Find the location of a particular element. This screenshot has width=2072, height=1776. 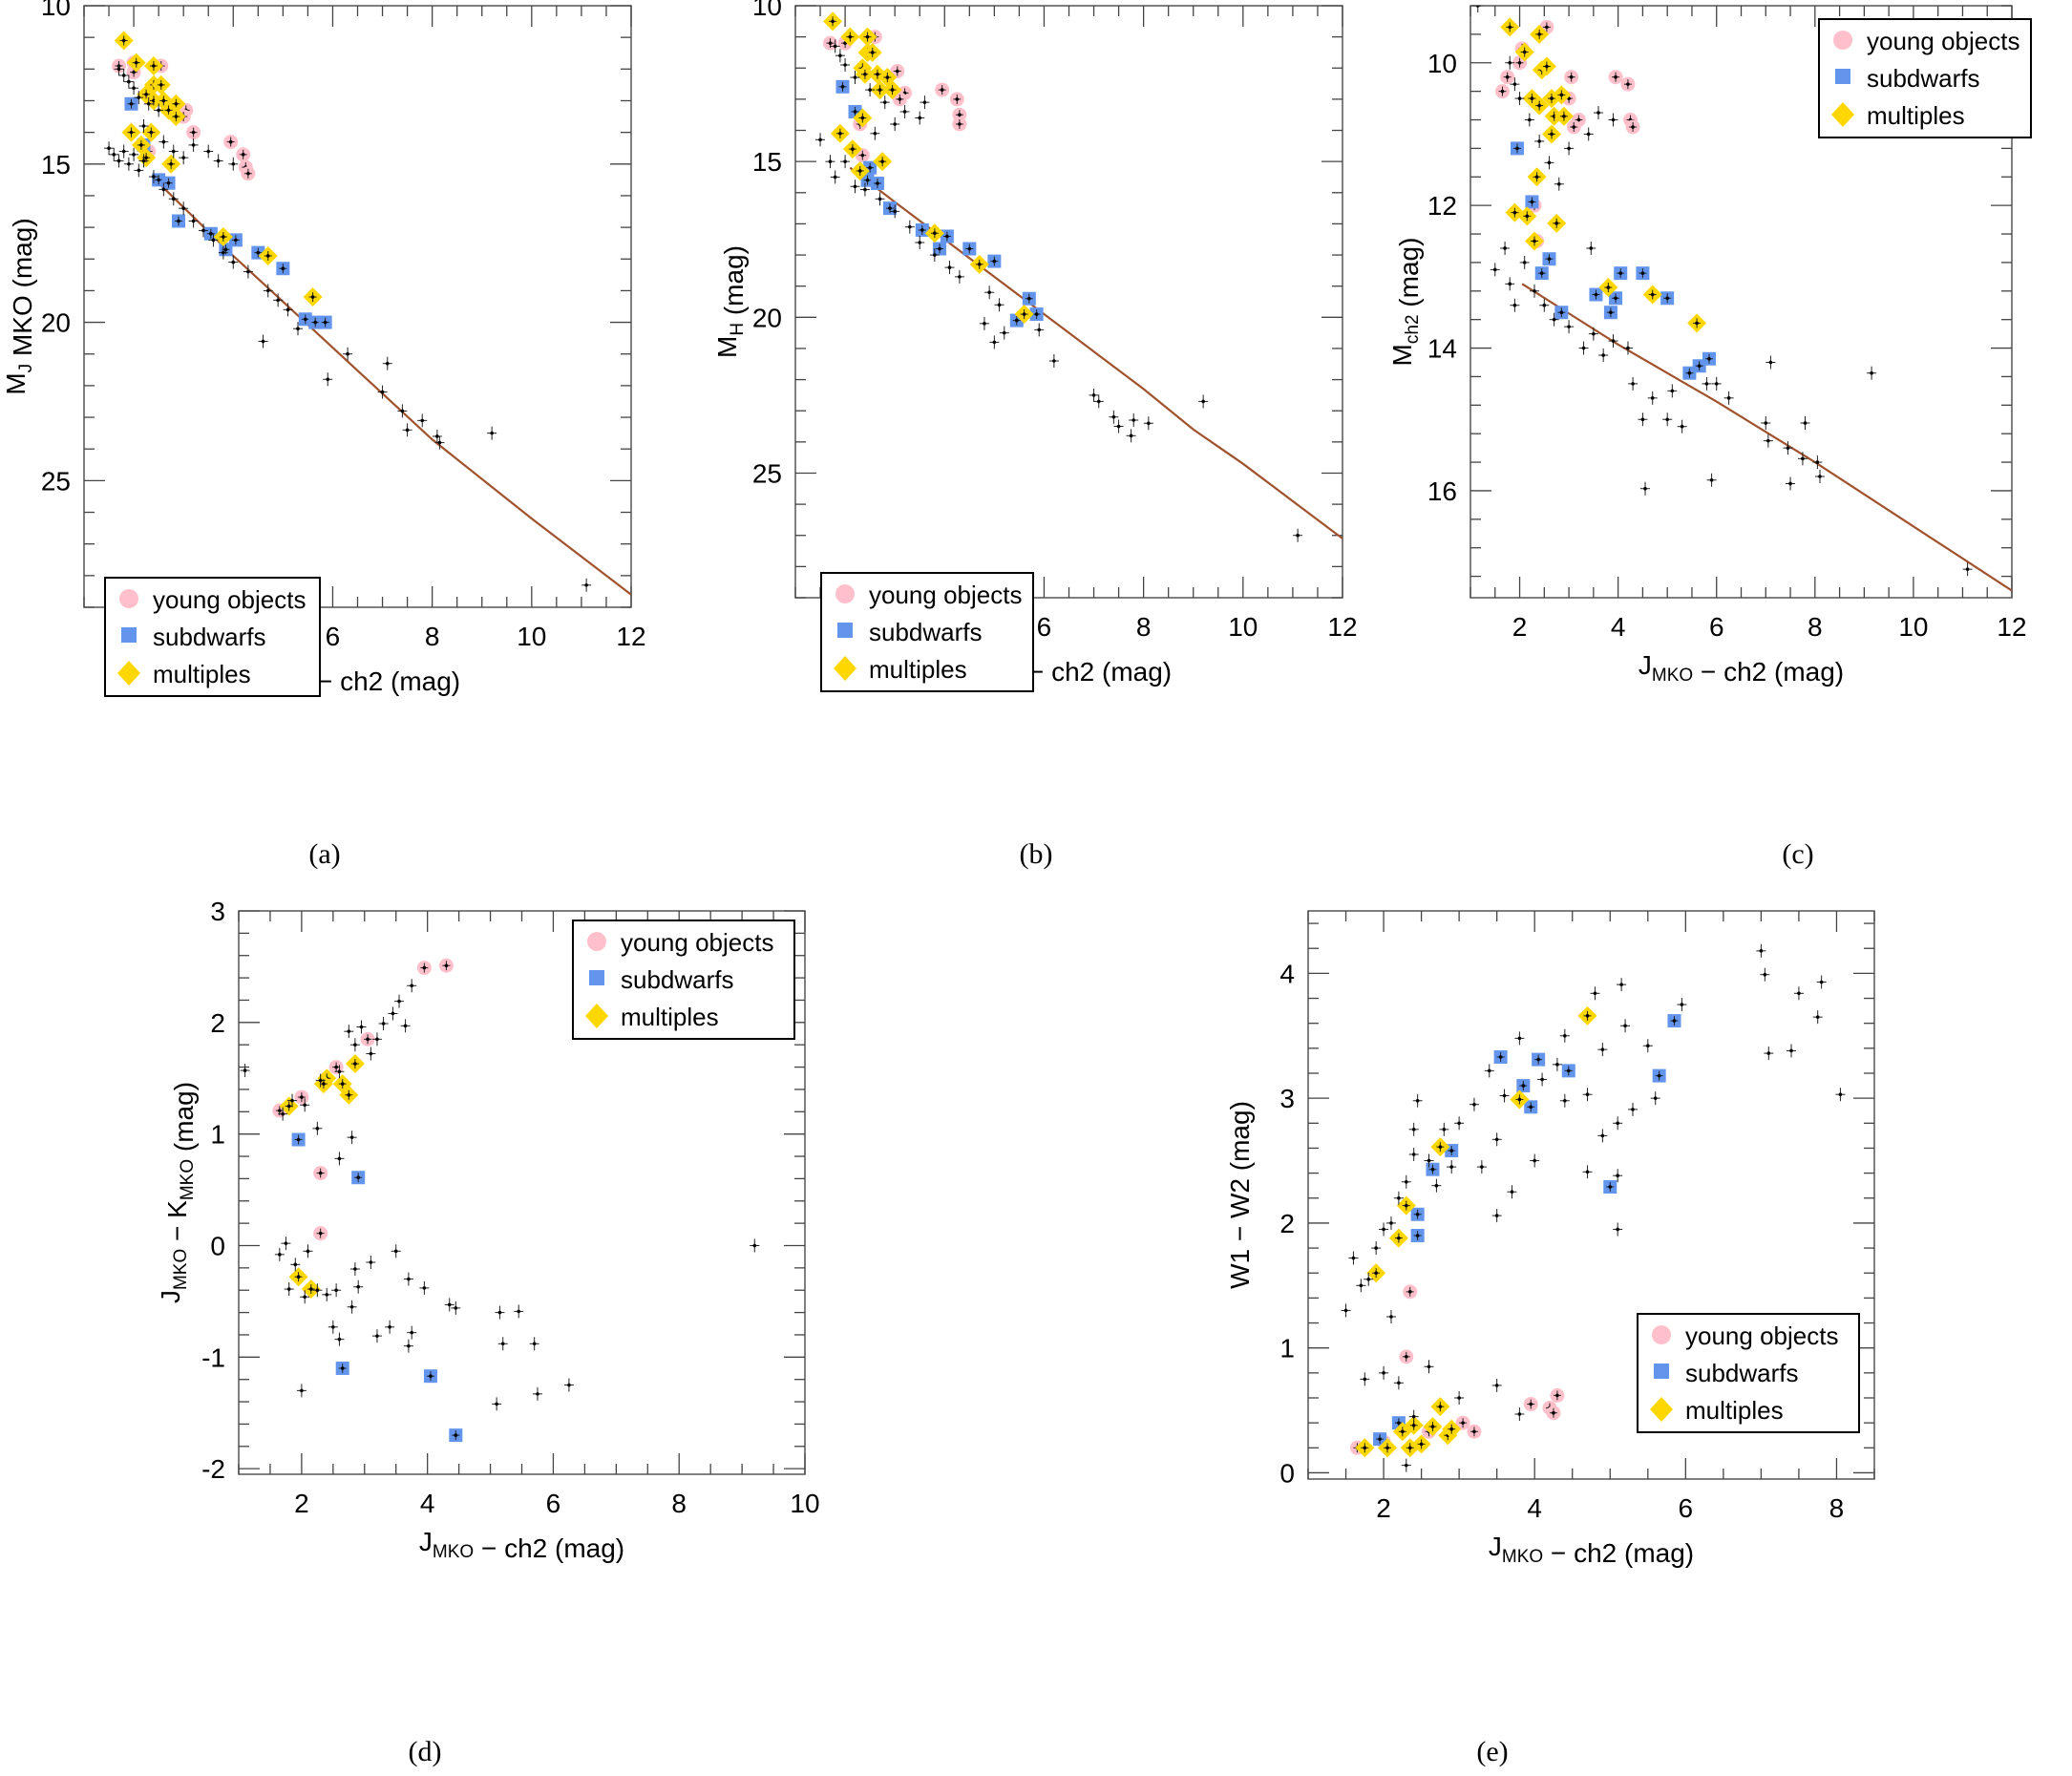

y-axis-label: Mch2 (mag) is located at coordinates (1405, 302).